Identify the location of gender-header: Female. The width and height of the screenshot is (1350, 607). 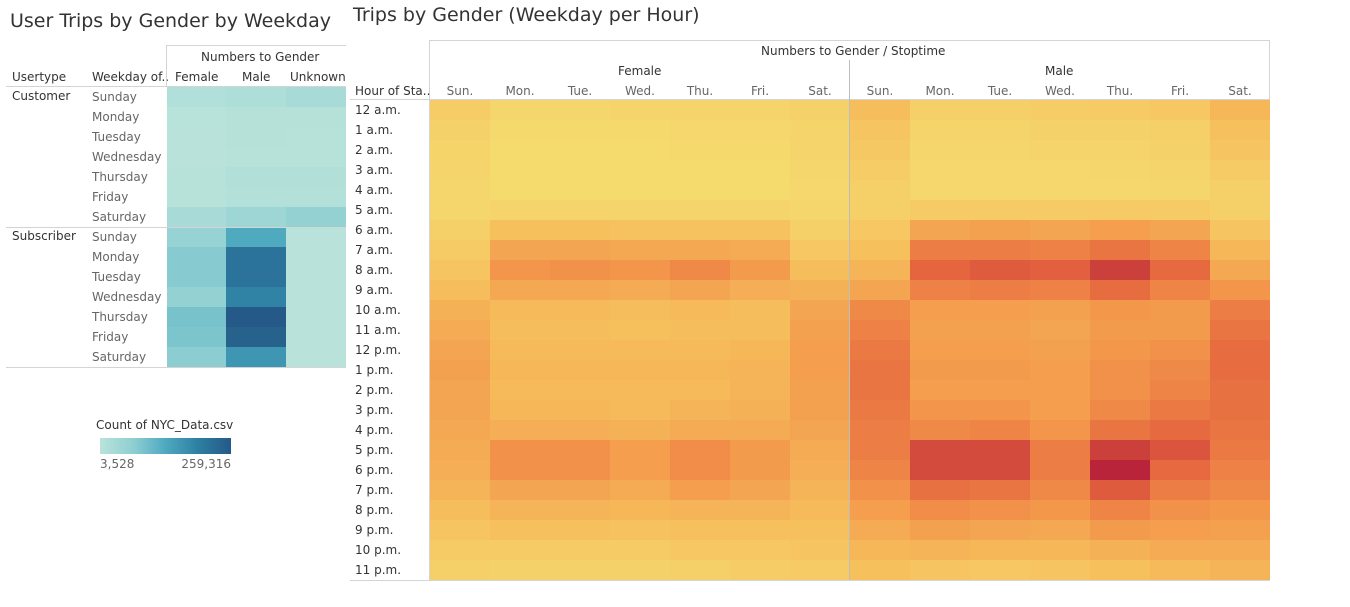
(640, 71).